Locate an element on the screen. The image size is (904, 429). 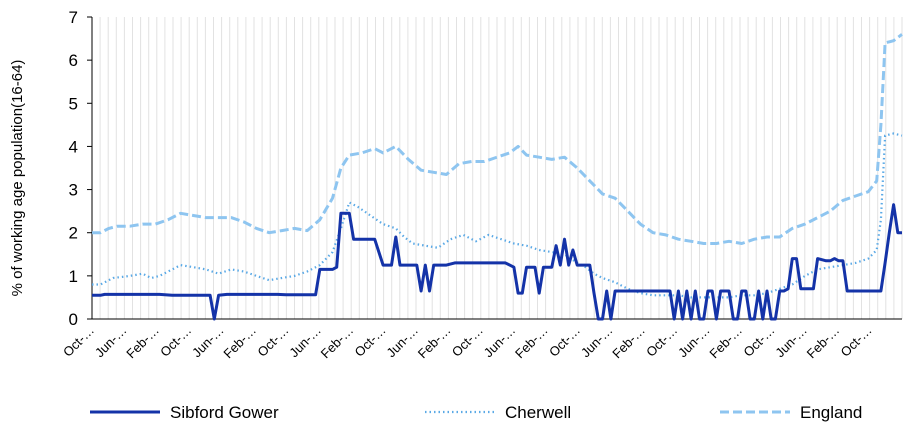
y-tick-label: 3 is located at coordinates (73, 190).